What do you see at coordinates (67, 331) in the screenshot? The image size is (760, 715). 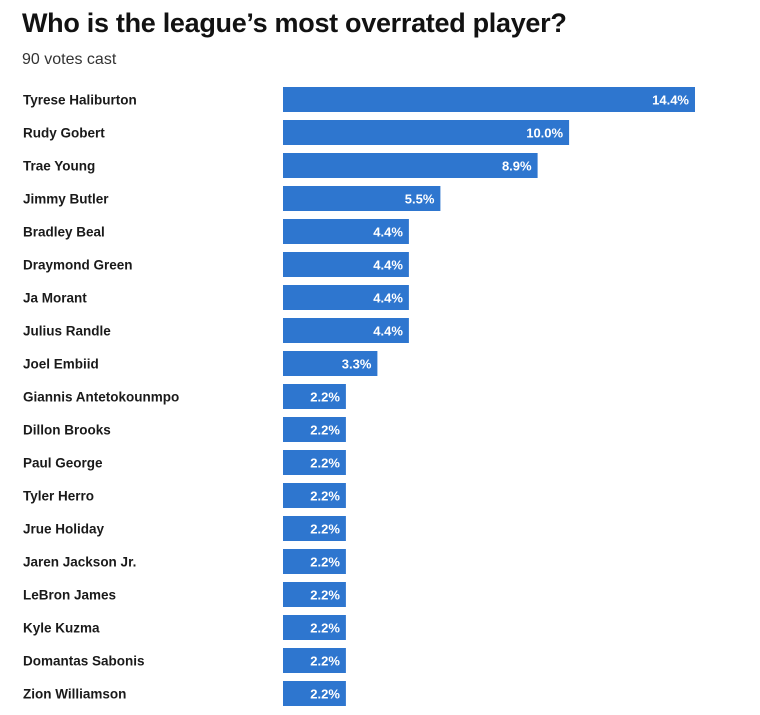 I see `category-label: Julius Randle` at bounding box center [67, 331].